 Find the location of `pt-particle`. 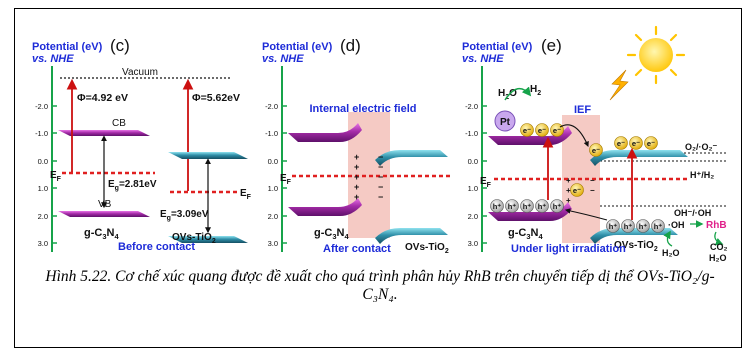

pt-particle is located at coordinates (505, 121).